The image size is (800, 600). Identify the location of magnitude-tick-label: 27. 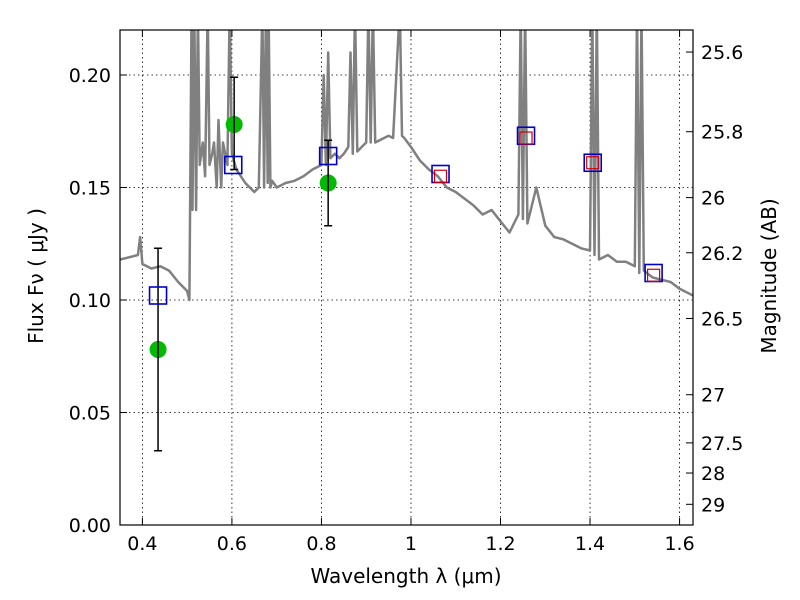
(713, 396).